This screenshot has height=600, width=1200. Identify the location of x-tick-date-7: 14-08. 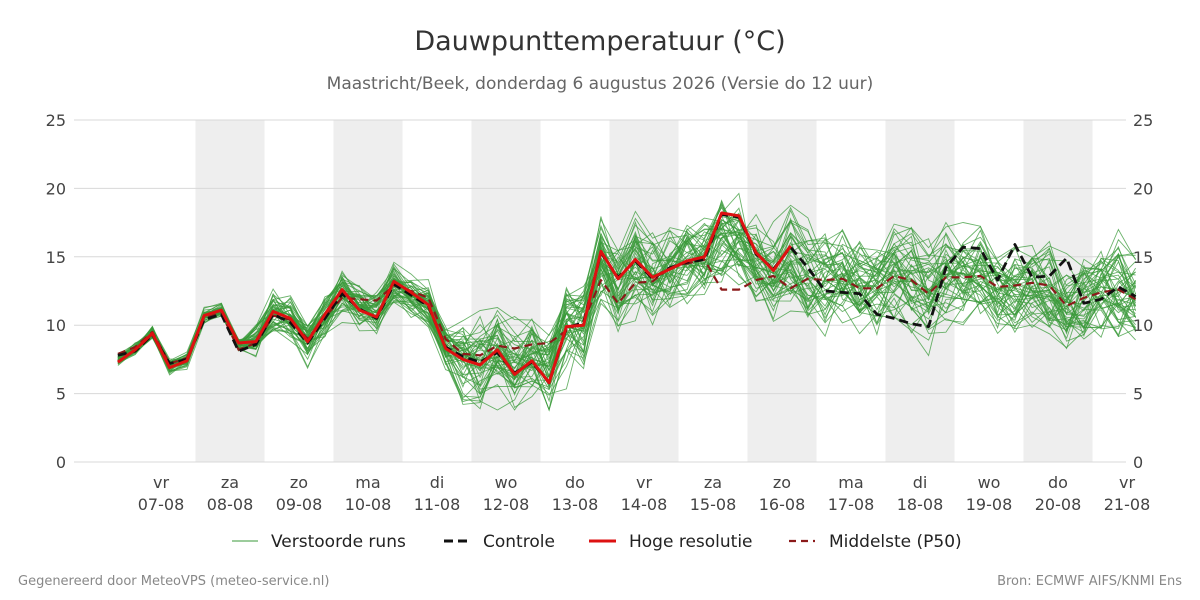
(644, 504).